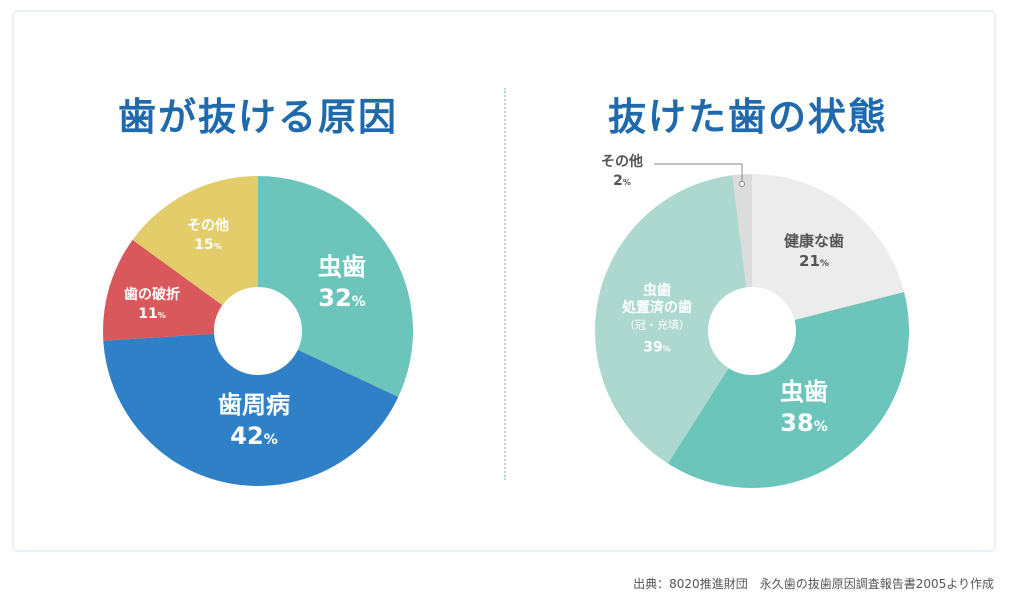 The image size is (1020, 606). Describe the element at coordinates (505, 284) in the screenshot. I see `divider` at that location.